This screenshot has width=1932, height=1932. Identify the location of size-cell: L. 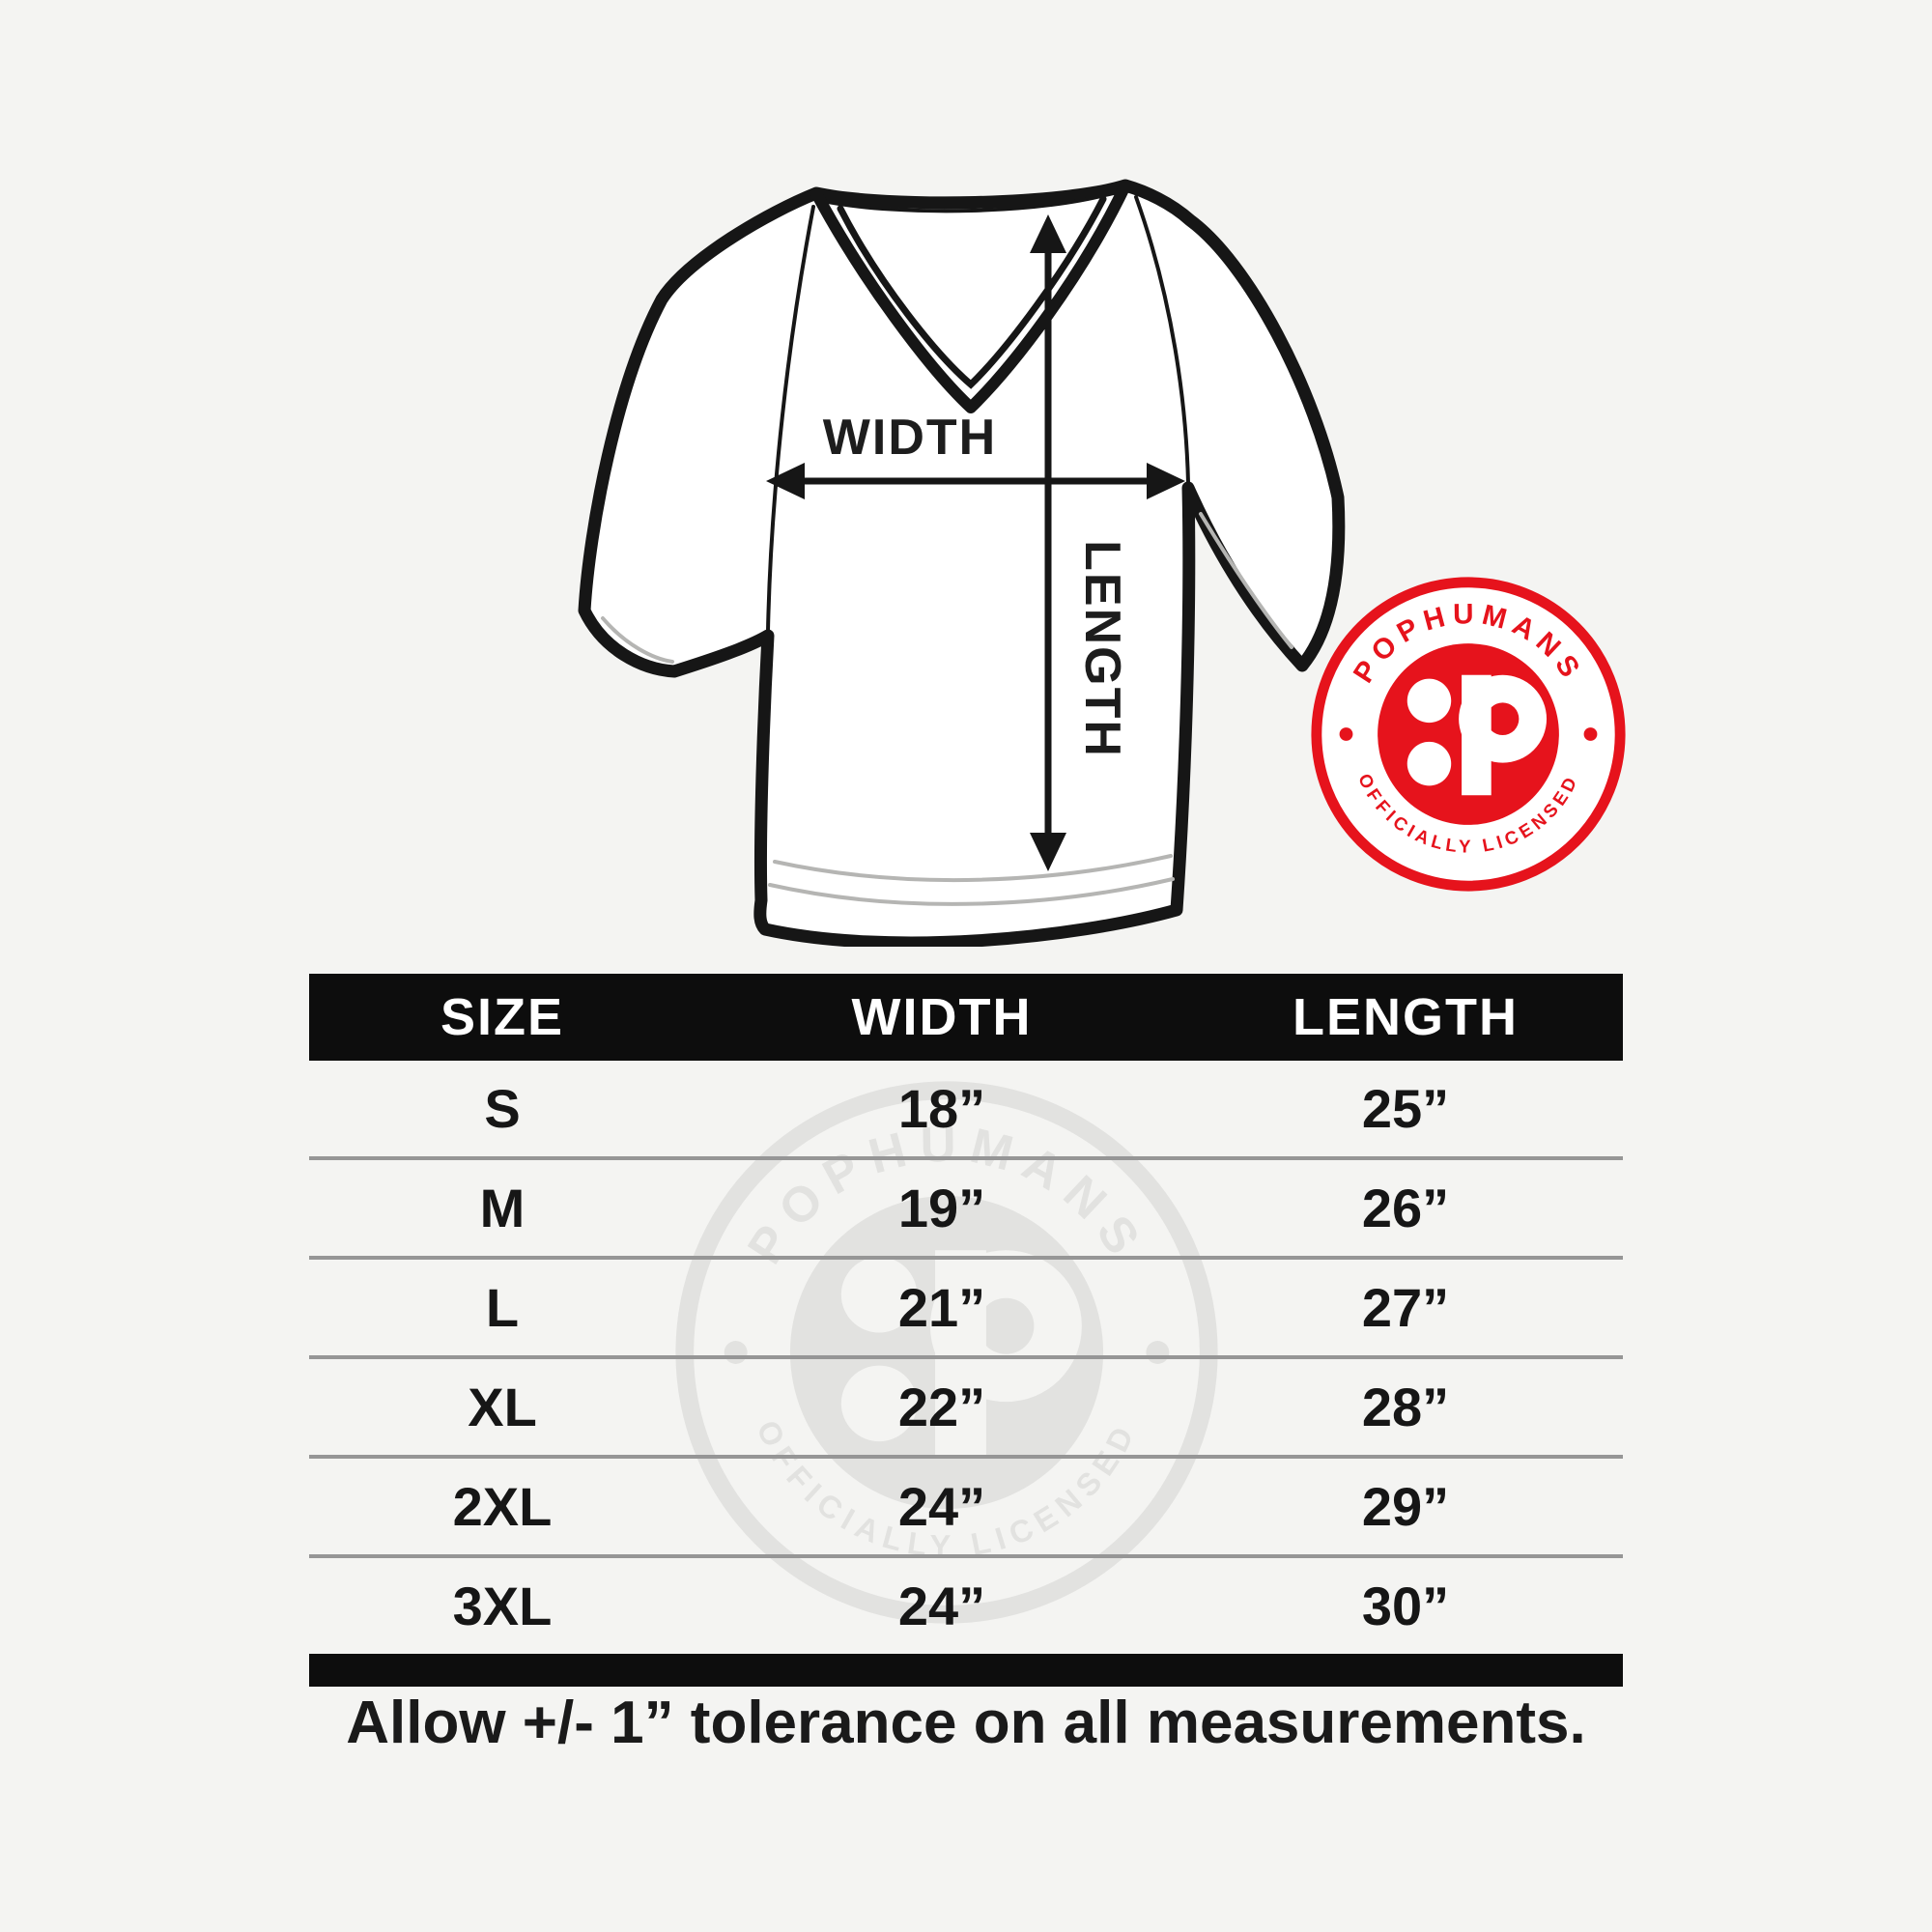
(502, 1307).